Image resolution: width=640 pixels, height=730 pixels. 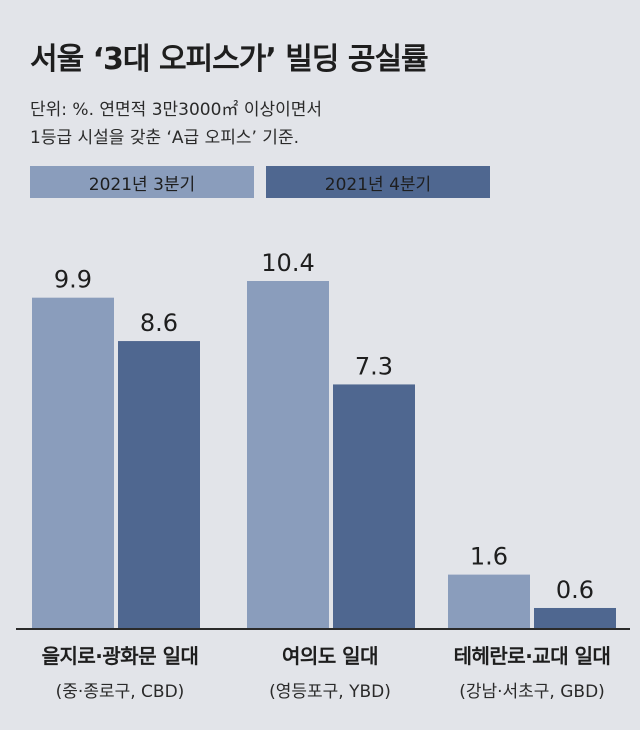 I want to click on legend-swatch-q4: 2021년 4분기, so click(x=378, y=182).